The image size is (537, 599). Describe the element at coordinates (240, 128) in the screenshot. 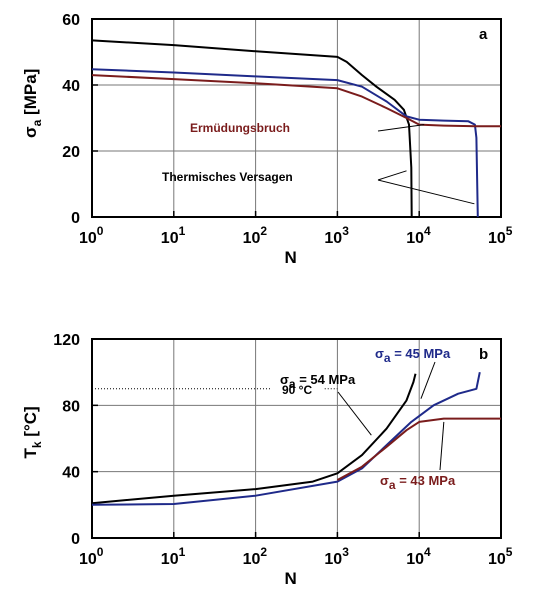

I see `annotation-ermuedungsbruch: Ermüdungsbruch` at that location.